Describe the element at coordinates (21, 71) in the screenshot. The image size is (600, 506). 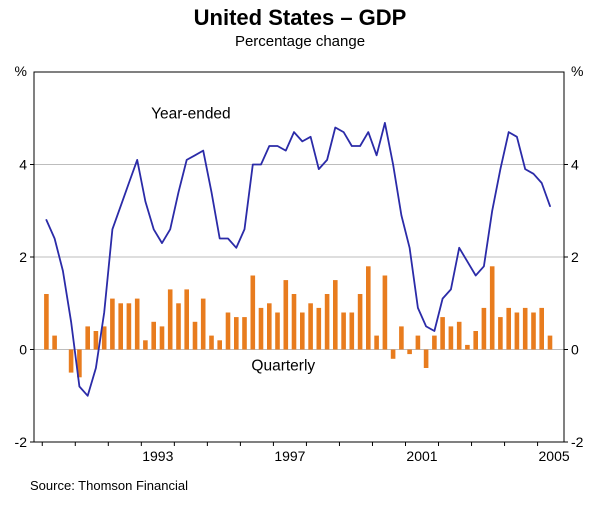
I see `y-axis-unit-left: %` at that location.